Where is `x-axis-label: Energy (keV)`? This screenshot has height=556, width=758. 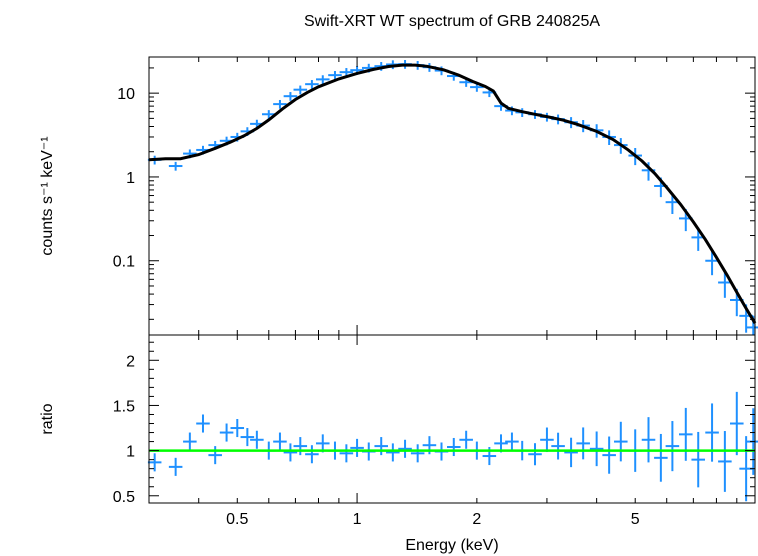 x-axis-label: Energy (keV) is located at coordinates (451, 545).